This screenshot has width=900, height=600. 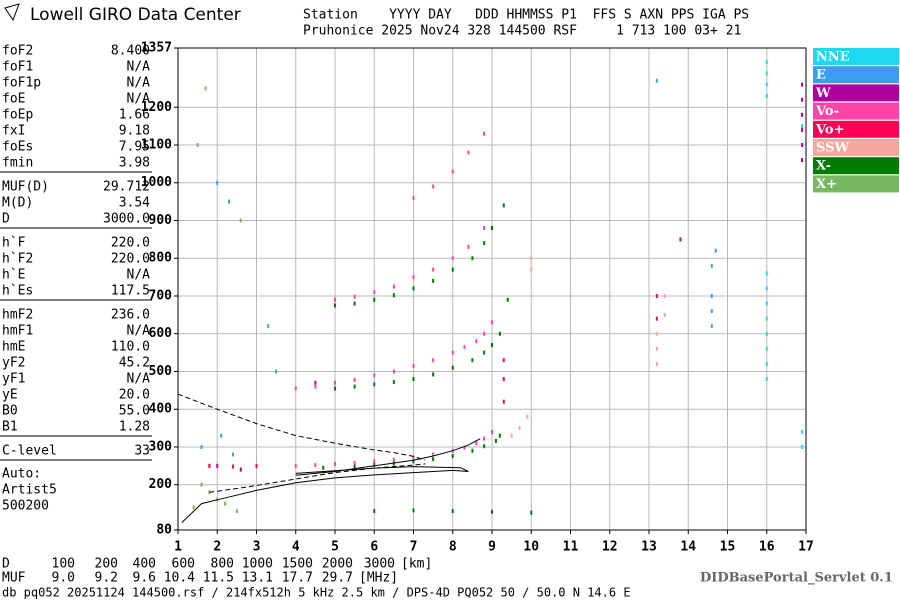 I want to click on param-name: h`F, so click(x=14, y=243).